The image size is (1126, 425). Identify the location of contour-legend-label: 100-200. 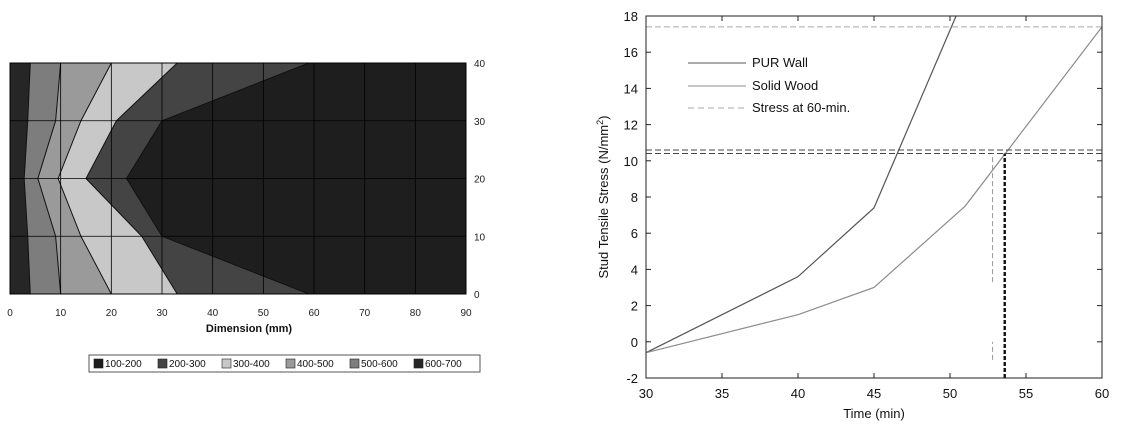
(123, 364).